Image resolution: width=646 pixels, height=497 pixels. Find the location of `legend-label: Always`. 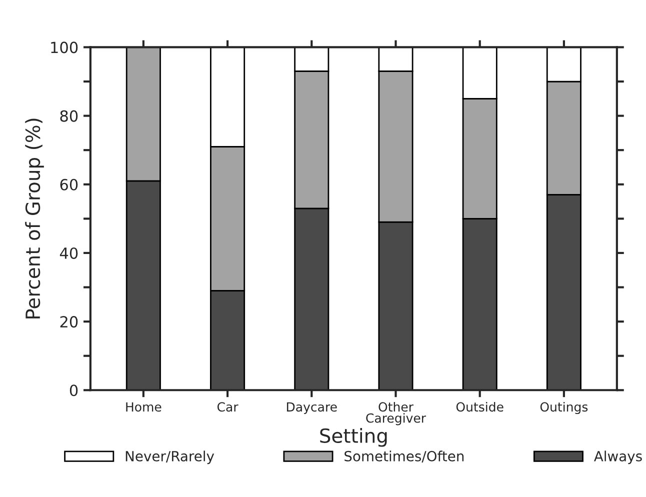

legend-label: Always is located at coordinates (618, 457).